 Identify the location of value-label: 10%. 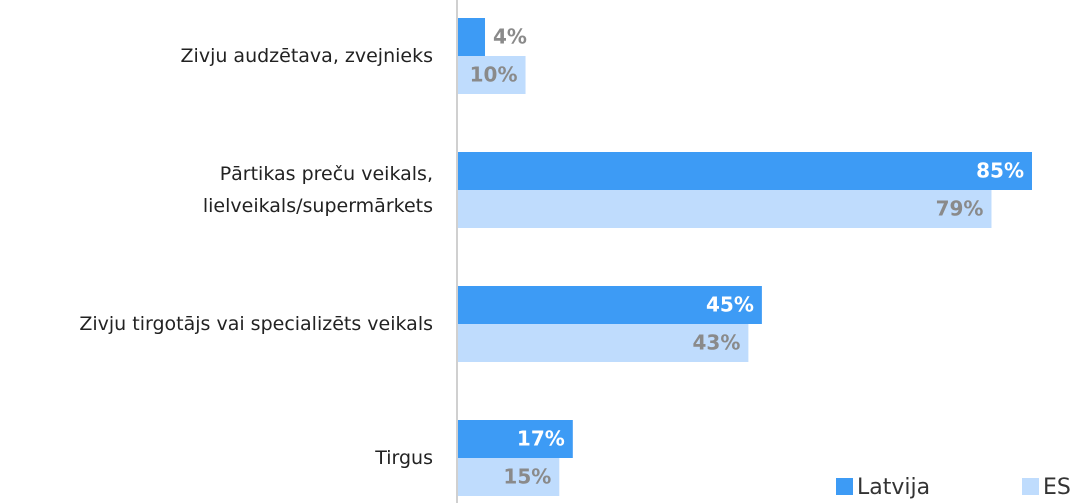
(494, 75).